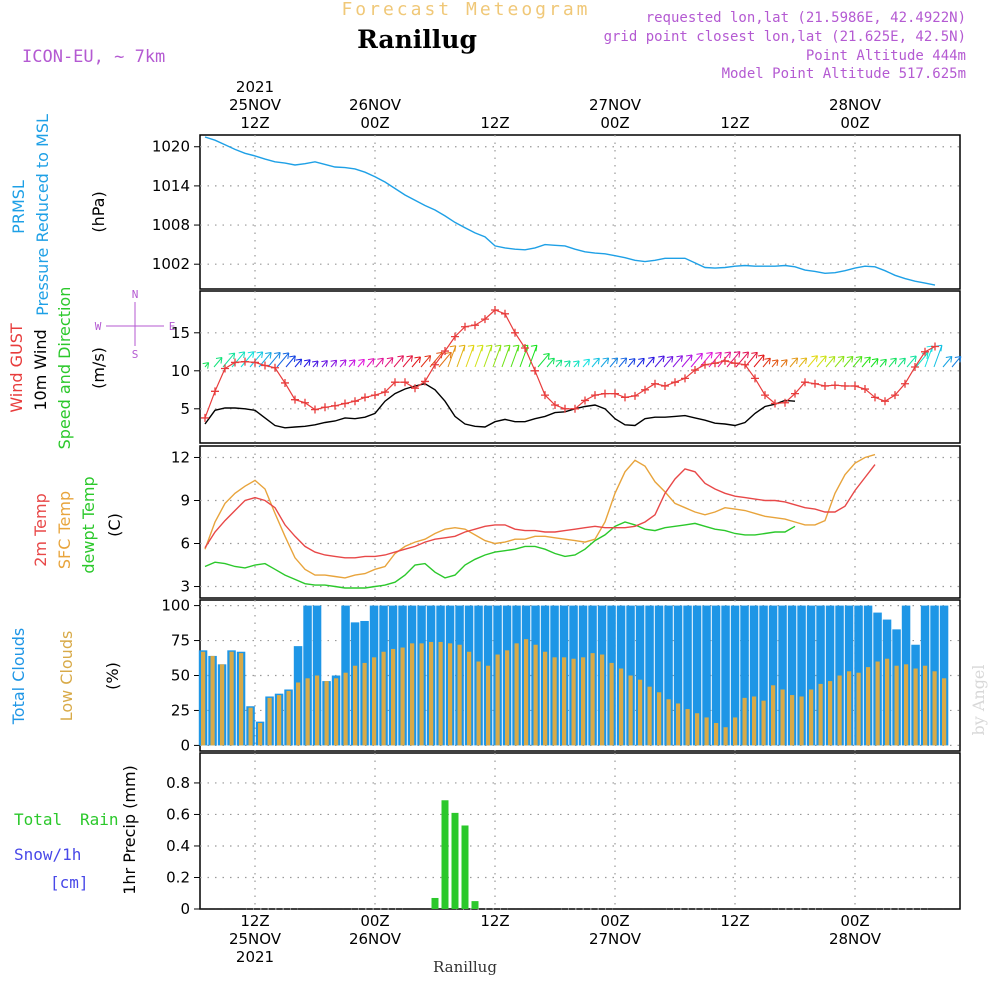 The image size is (1000, 1000). What do you see at coordinates (180, 641) in the screenshot?
I see `ytick-label: 75` at bounding box center [180, 641].